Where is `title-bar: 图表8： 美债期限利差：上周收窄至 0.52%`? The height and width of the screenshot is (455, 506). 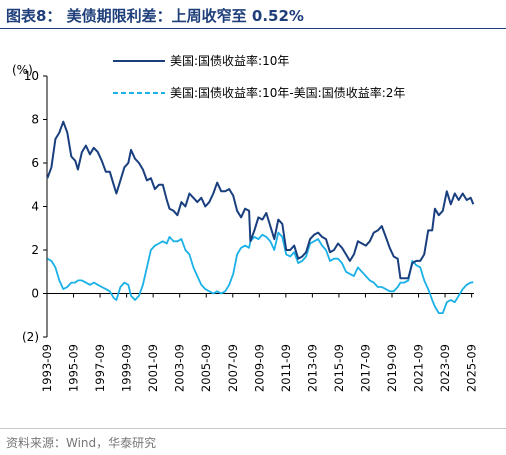 title-bar: 图表8： 美债期限利差：上周收窄至 0.52% is located at coordinates (253, 14).